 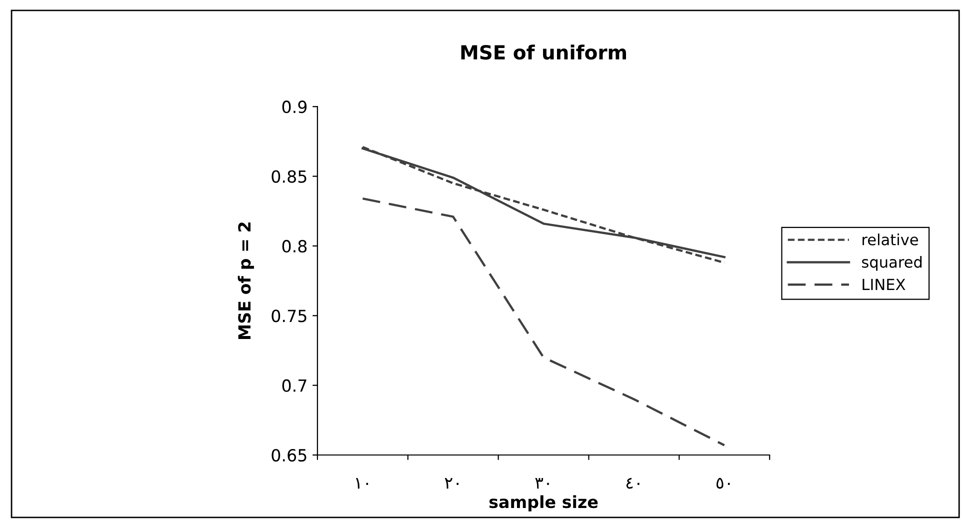 What do you see at coordinates (294, 107) in the screenshot?
I see `y-tick-label: 0.9` at bounding box center [294, 107].